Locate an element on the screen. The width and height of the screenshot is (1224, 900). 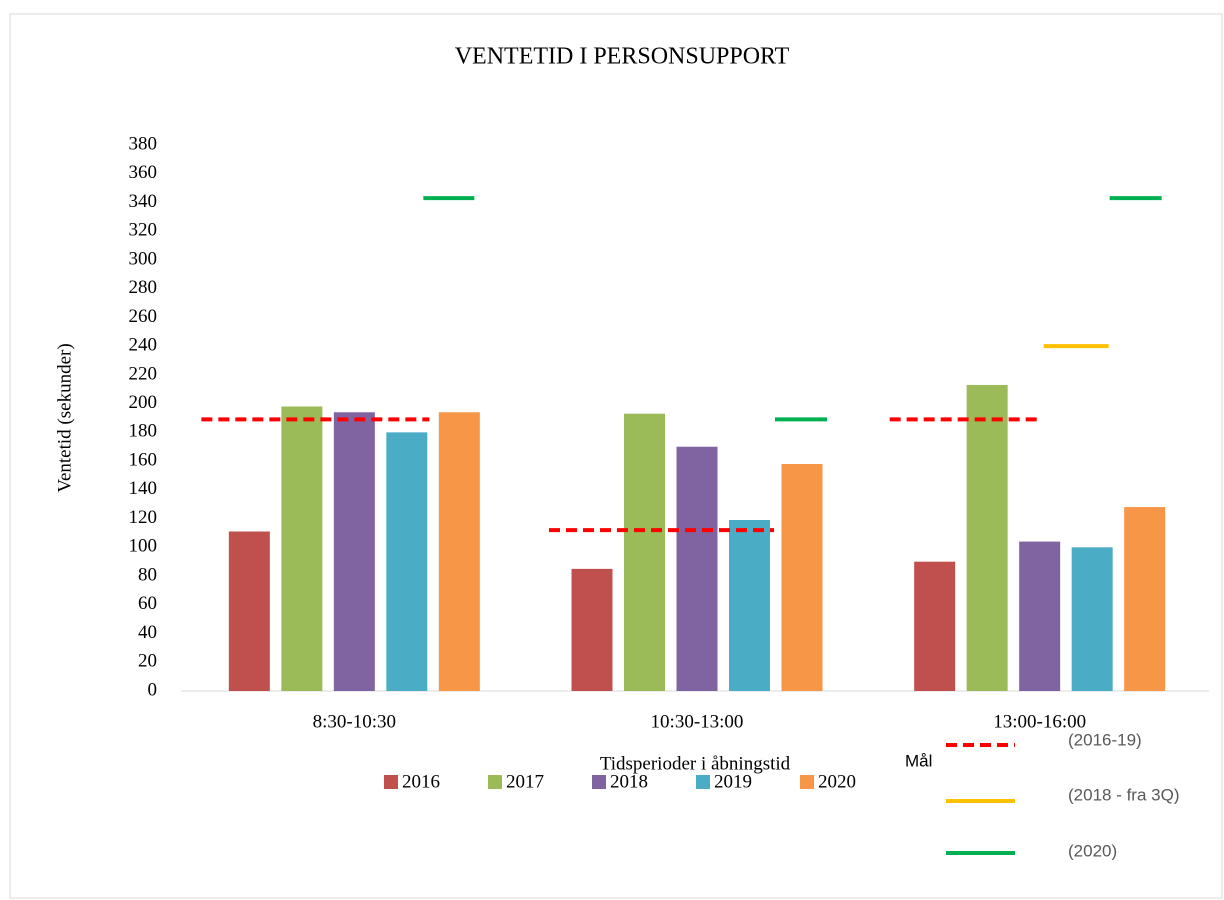
legend-label: 2018 is located at coordinates (629, 781).